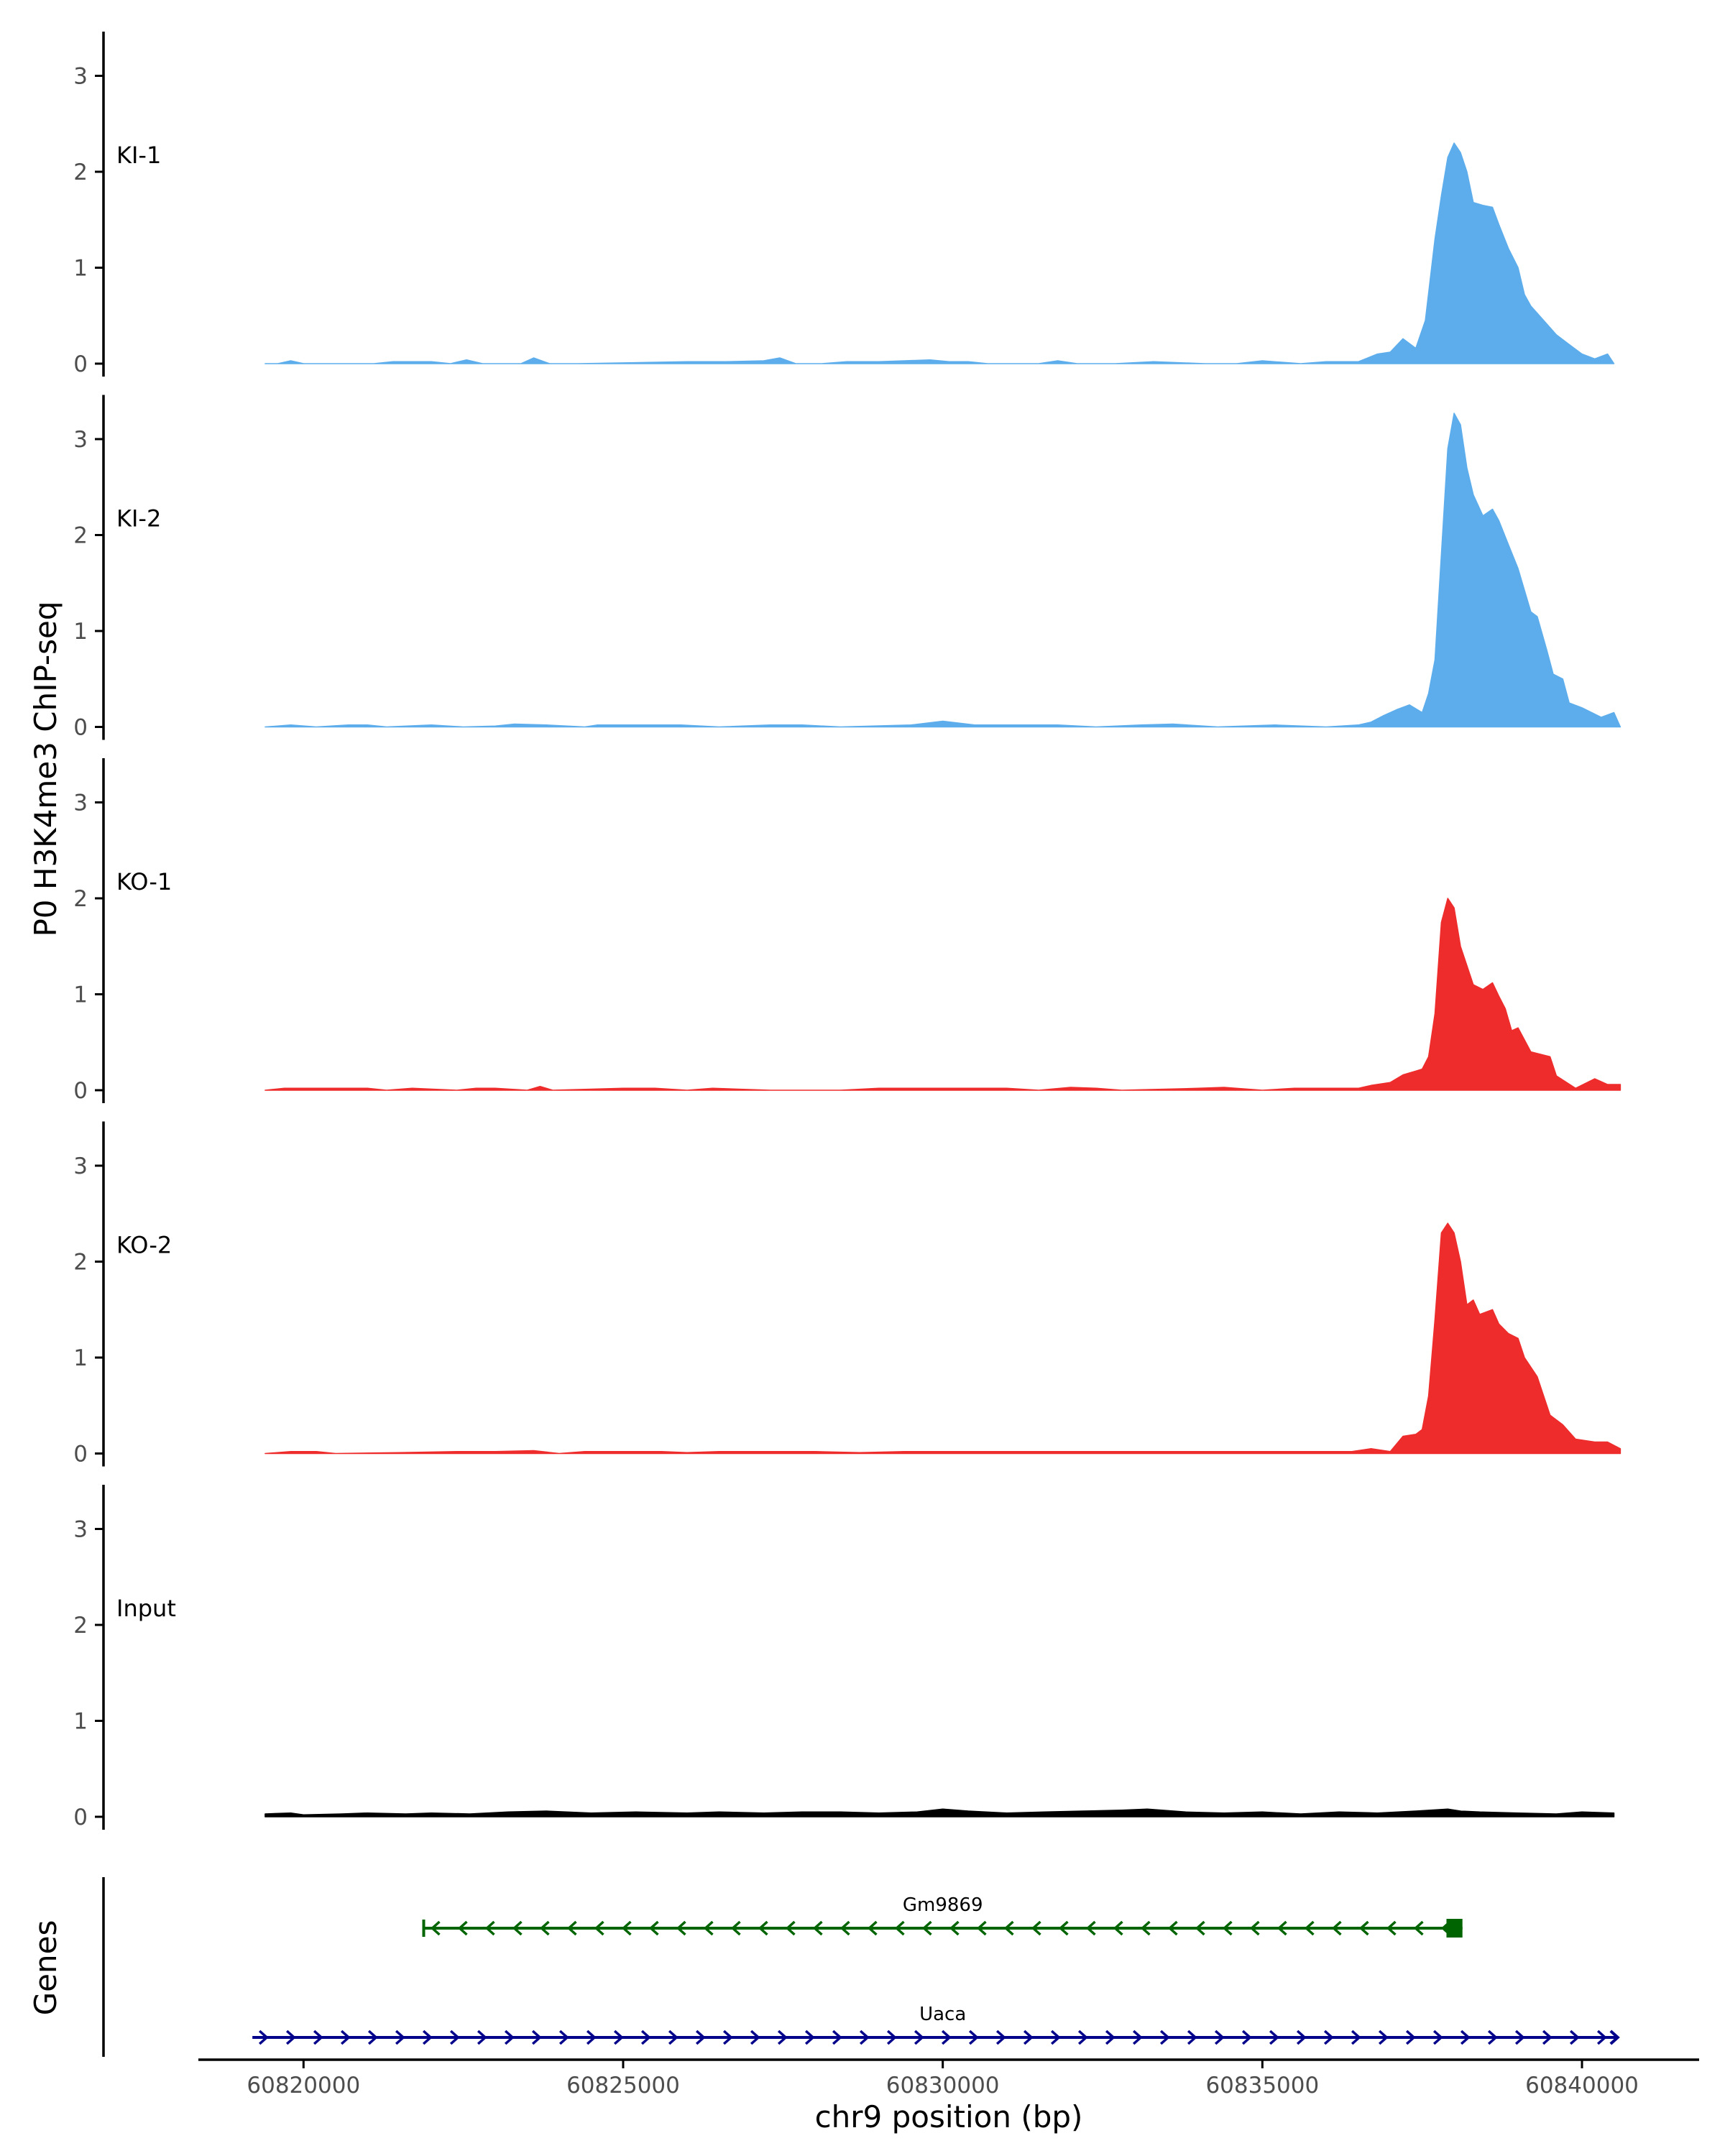 This screenshot has height=2156, width=1725. Describe the element at coordinates (844, 1658) in the screenshot. I see `track-input: 0 1 2 3 Input` at that location.